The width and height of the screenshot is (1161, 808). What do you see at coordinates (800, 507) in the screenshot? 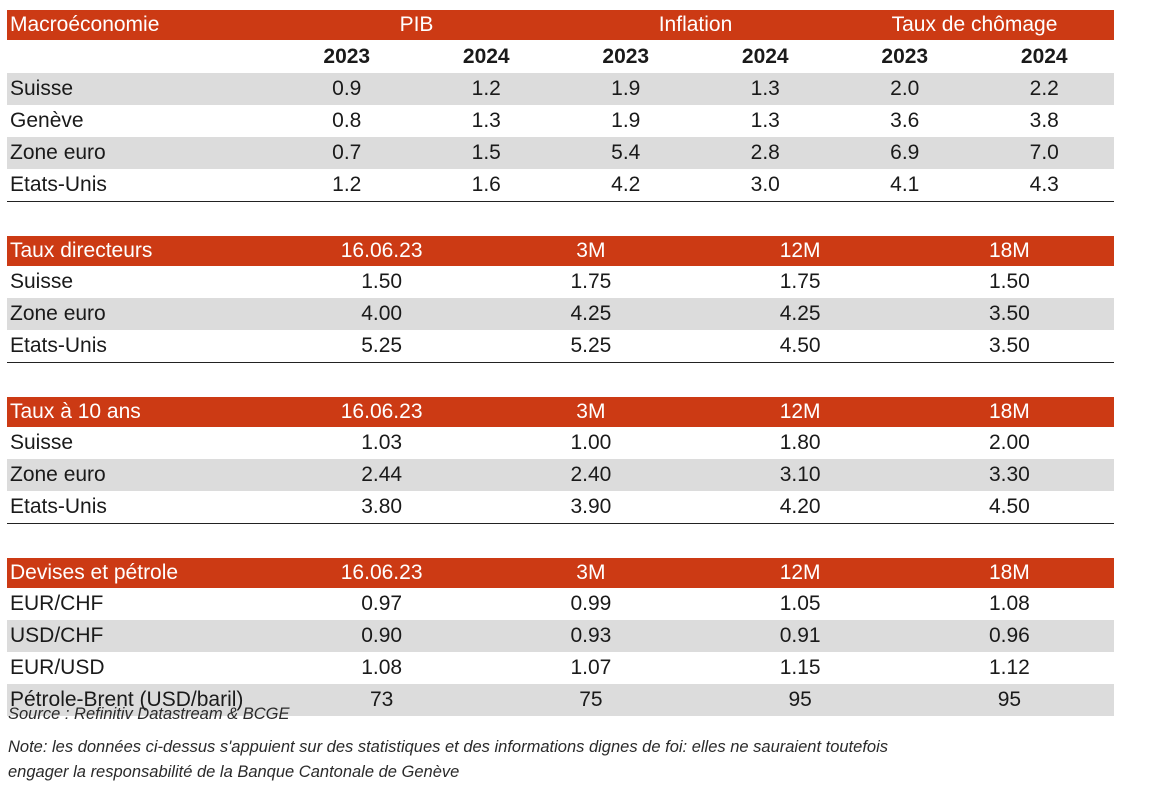
I see `value-cell: 4.20` at bounding box center [800, 507].